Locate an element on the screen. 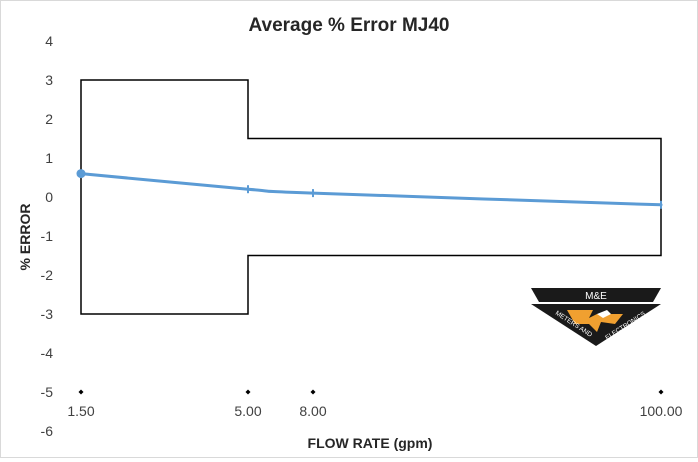 The height and width of the screenshot is (462, 698). y-tick-labels: 4 3 2 1 0 -1 -2 -3 -4 -5 -6 is located at coordinates (47, 236).